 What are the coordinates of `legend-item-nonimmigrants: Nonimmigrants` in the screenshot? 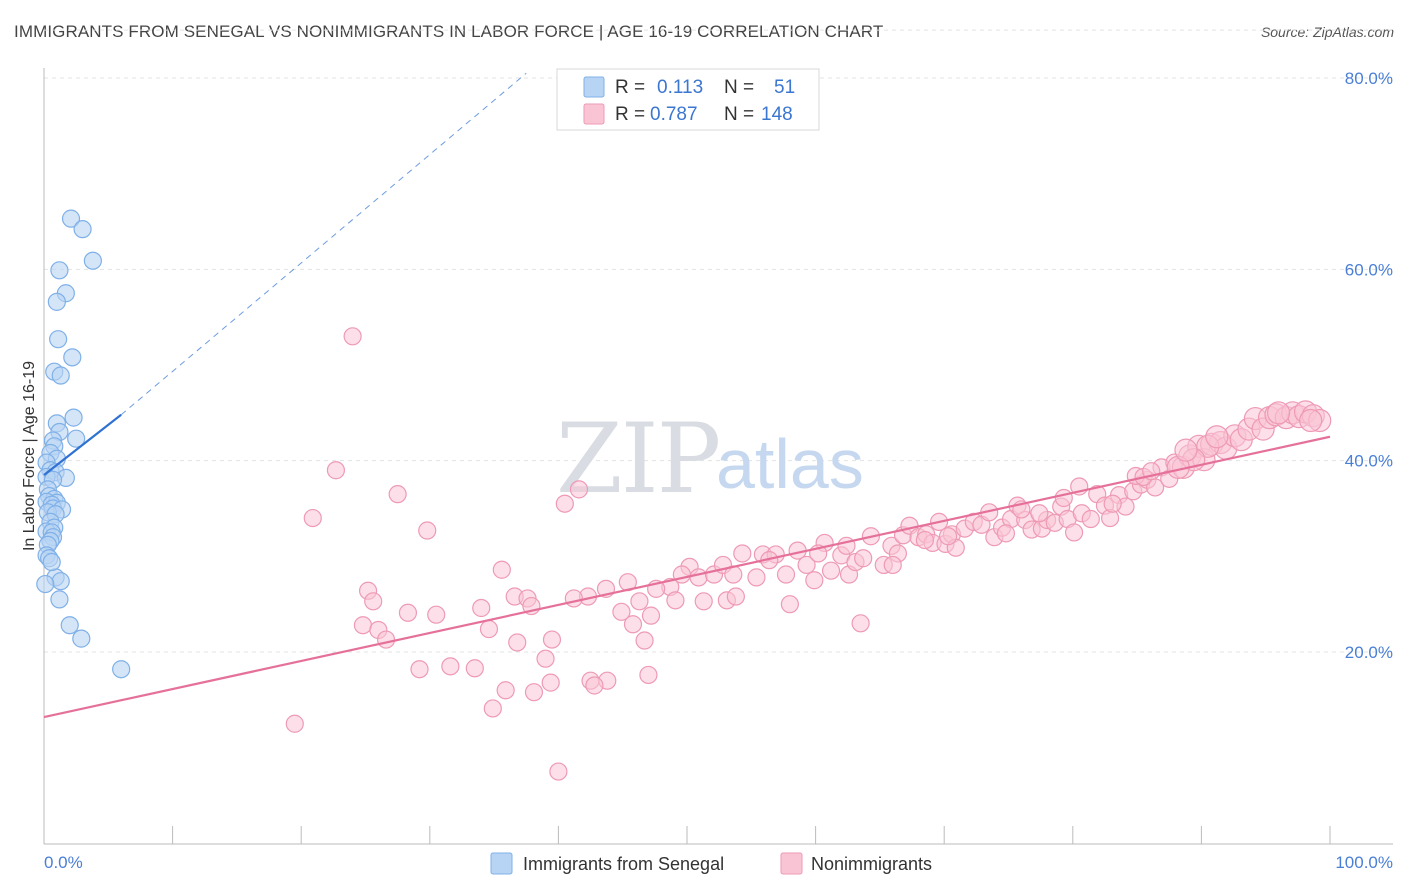 It's located at (856, 863).